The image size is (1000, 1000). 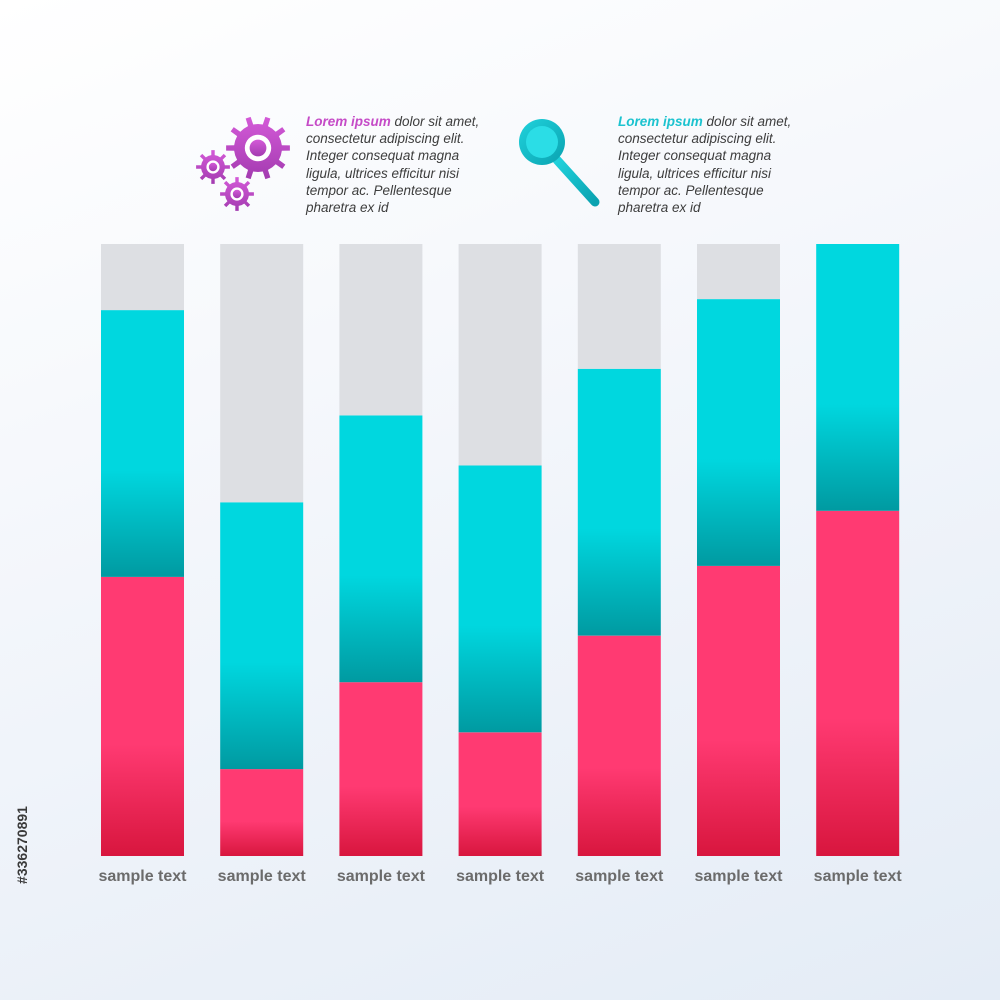 I want to click on category-label-1: sample text, so click(x=142, y=876).